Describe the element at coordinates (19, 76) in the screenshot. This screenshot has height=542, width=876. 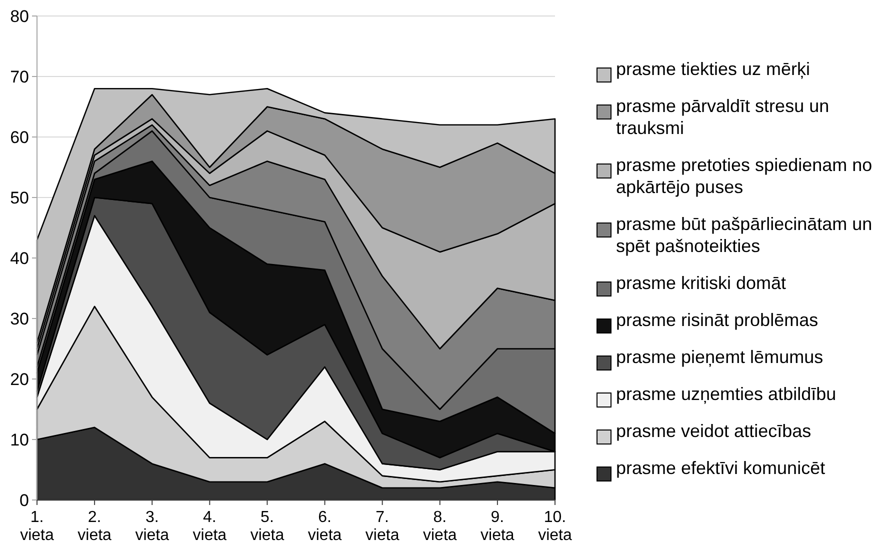
I see `y-tick-label: 70` at that location.